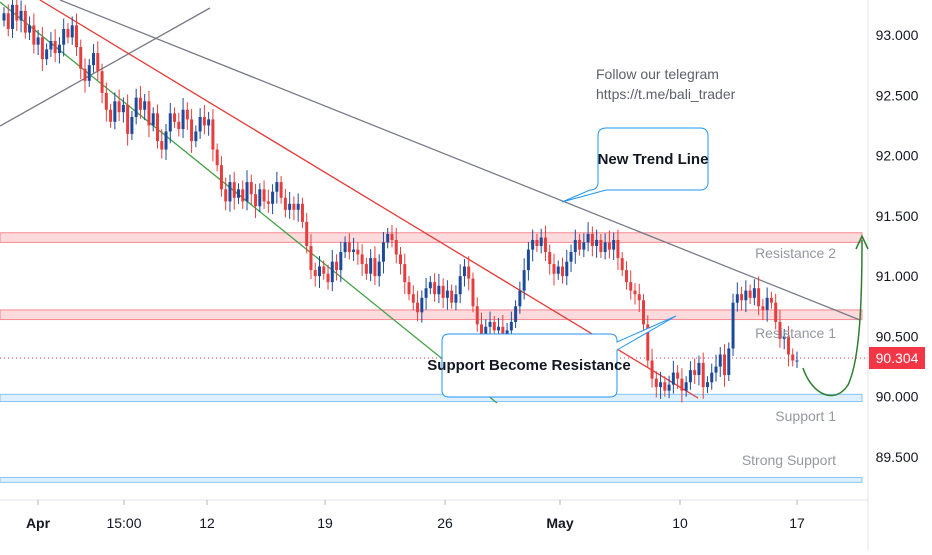  What do you see at coordinates (38, 523) in the screenshot?
I see `x-tick-label: Apr` at bounding box center [38, 523].